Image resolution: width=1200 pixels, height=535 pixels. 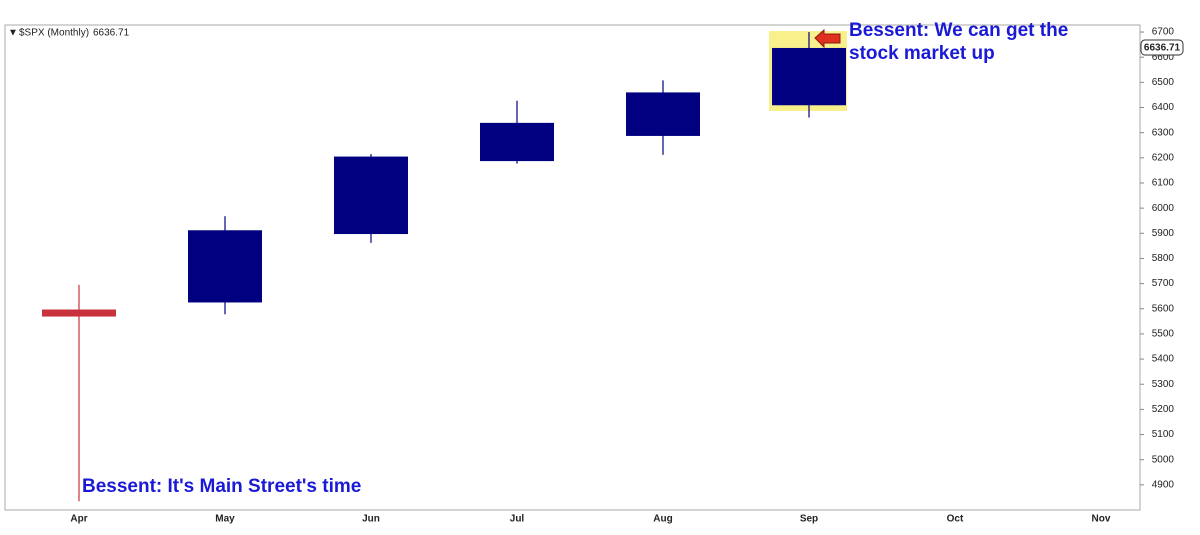 I want to click on x-tick-label: Apr, so click(x=78, y=519).